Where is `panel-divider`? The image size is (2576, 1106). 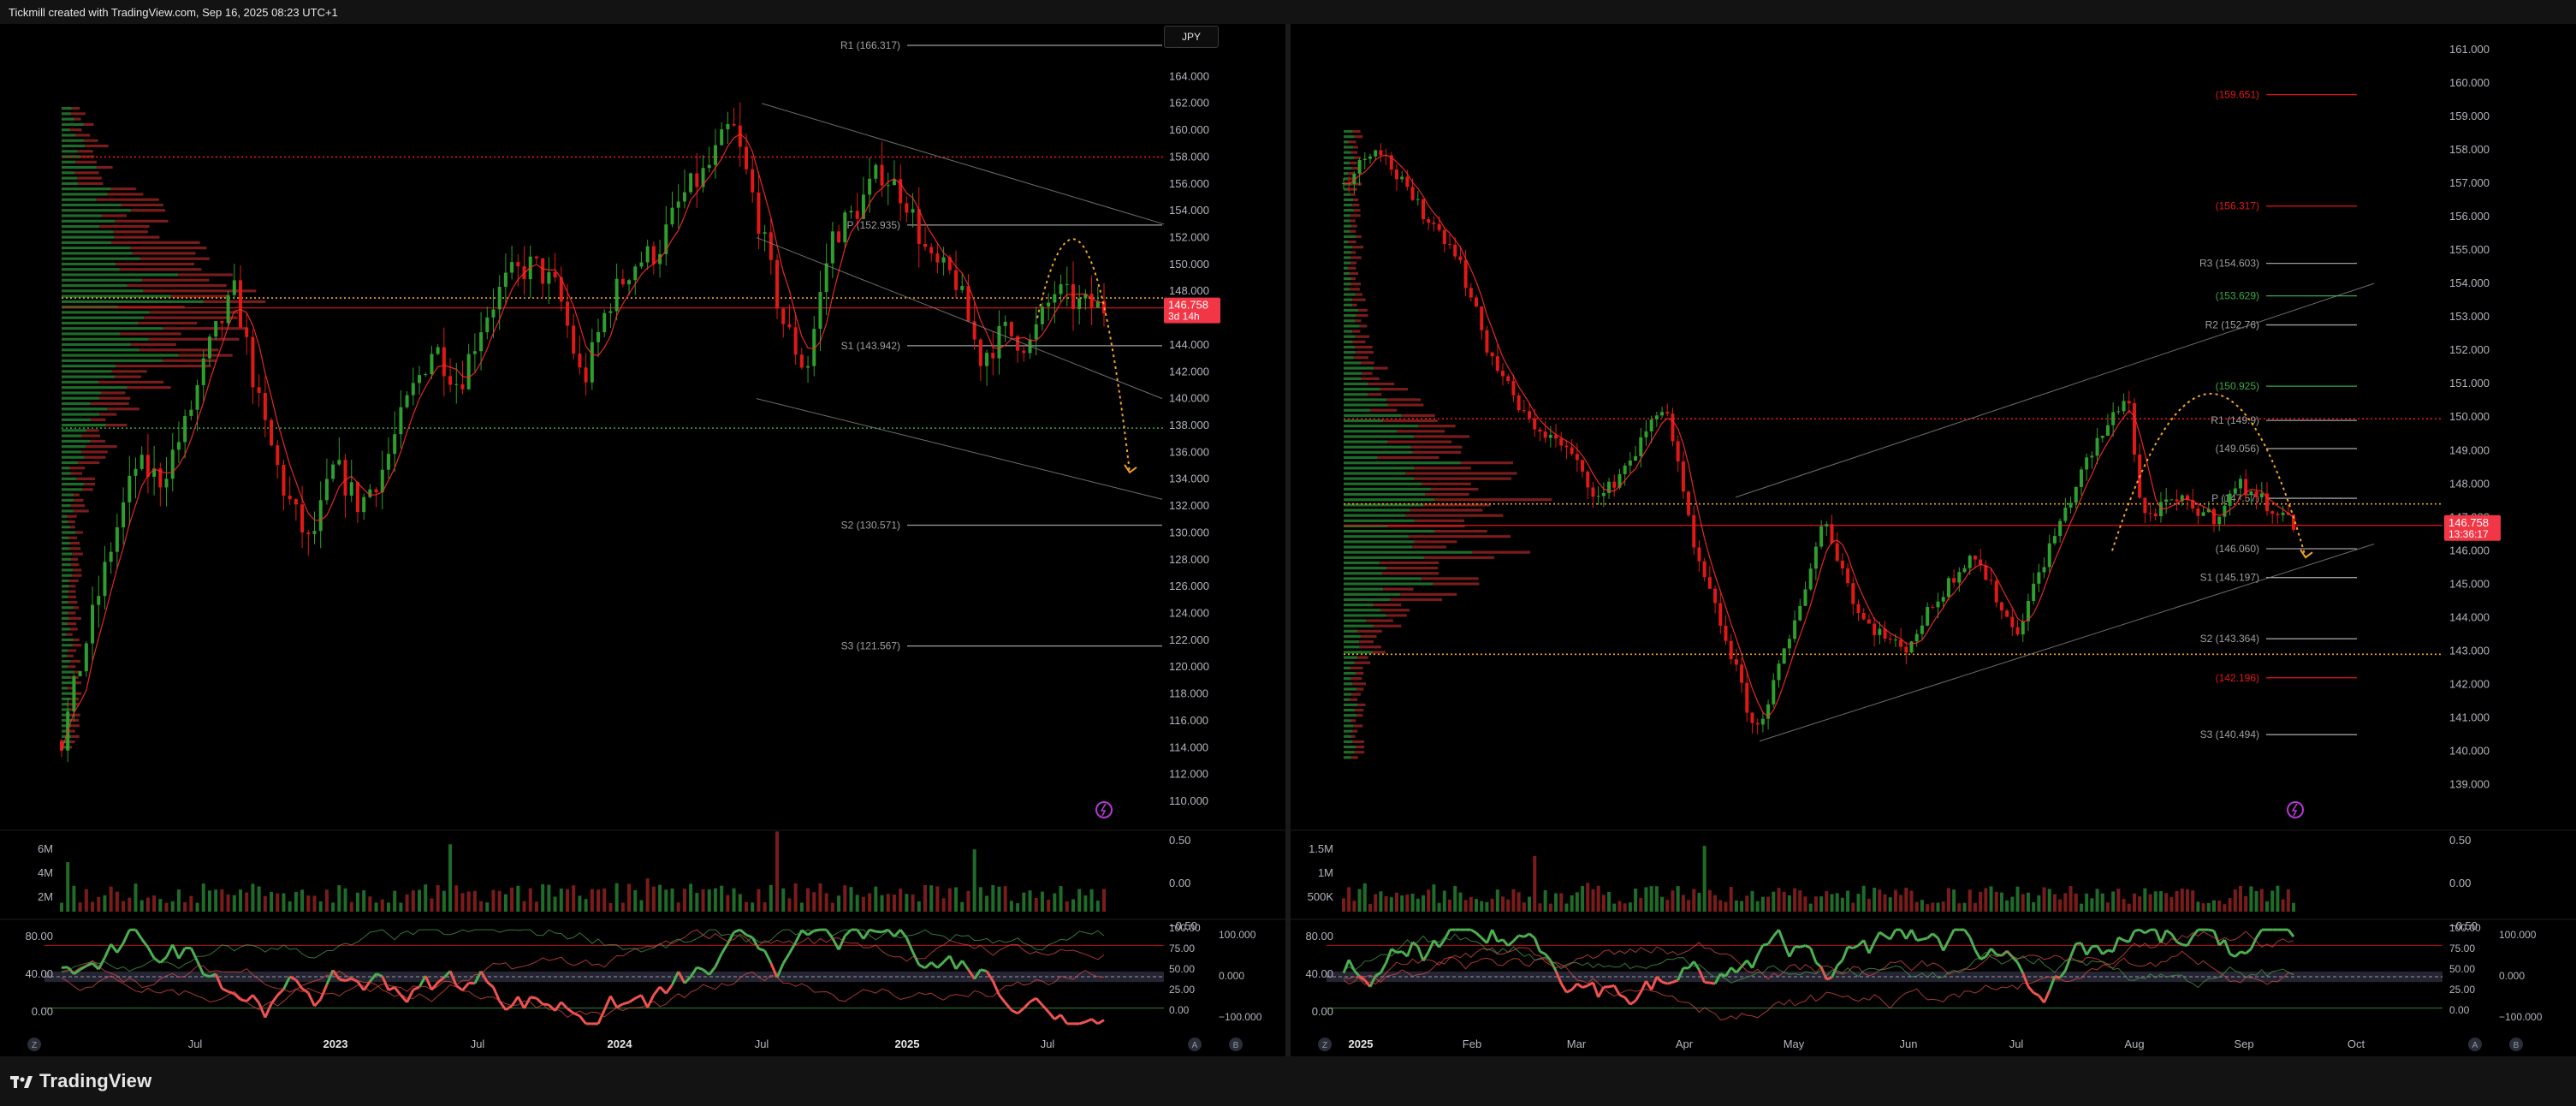
panel-divider is located at coordinates (1288, 540).